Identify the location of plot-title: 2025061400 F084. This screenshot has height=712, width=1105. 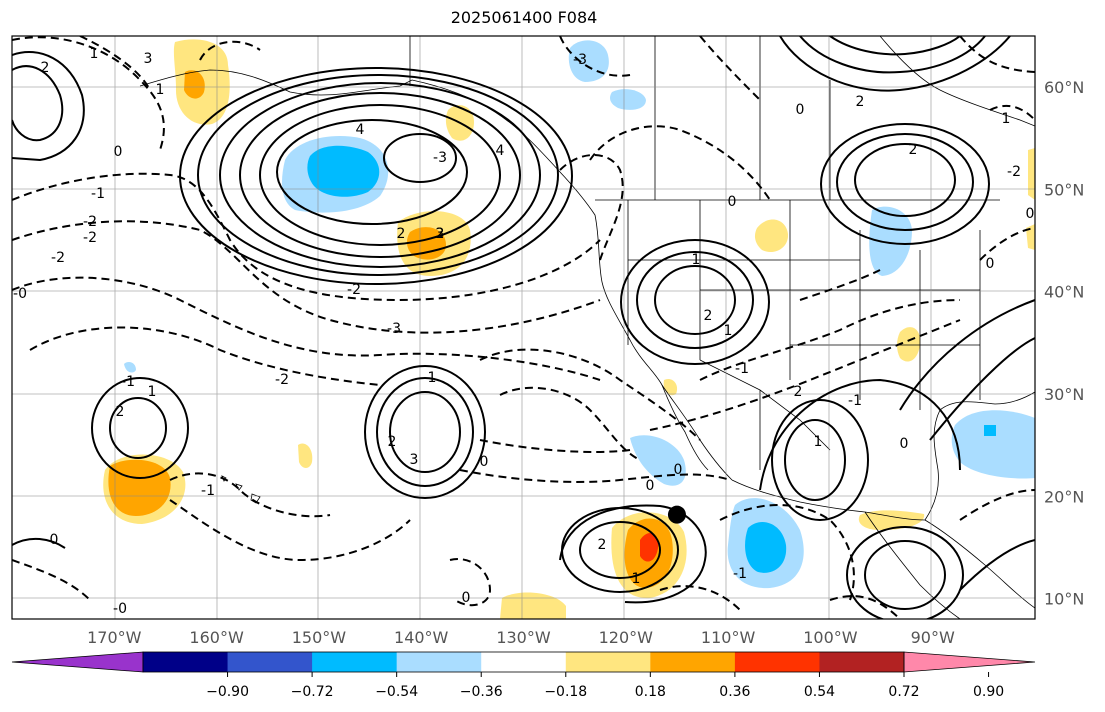
(524, 17).